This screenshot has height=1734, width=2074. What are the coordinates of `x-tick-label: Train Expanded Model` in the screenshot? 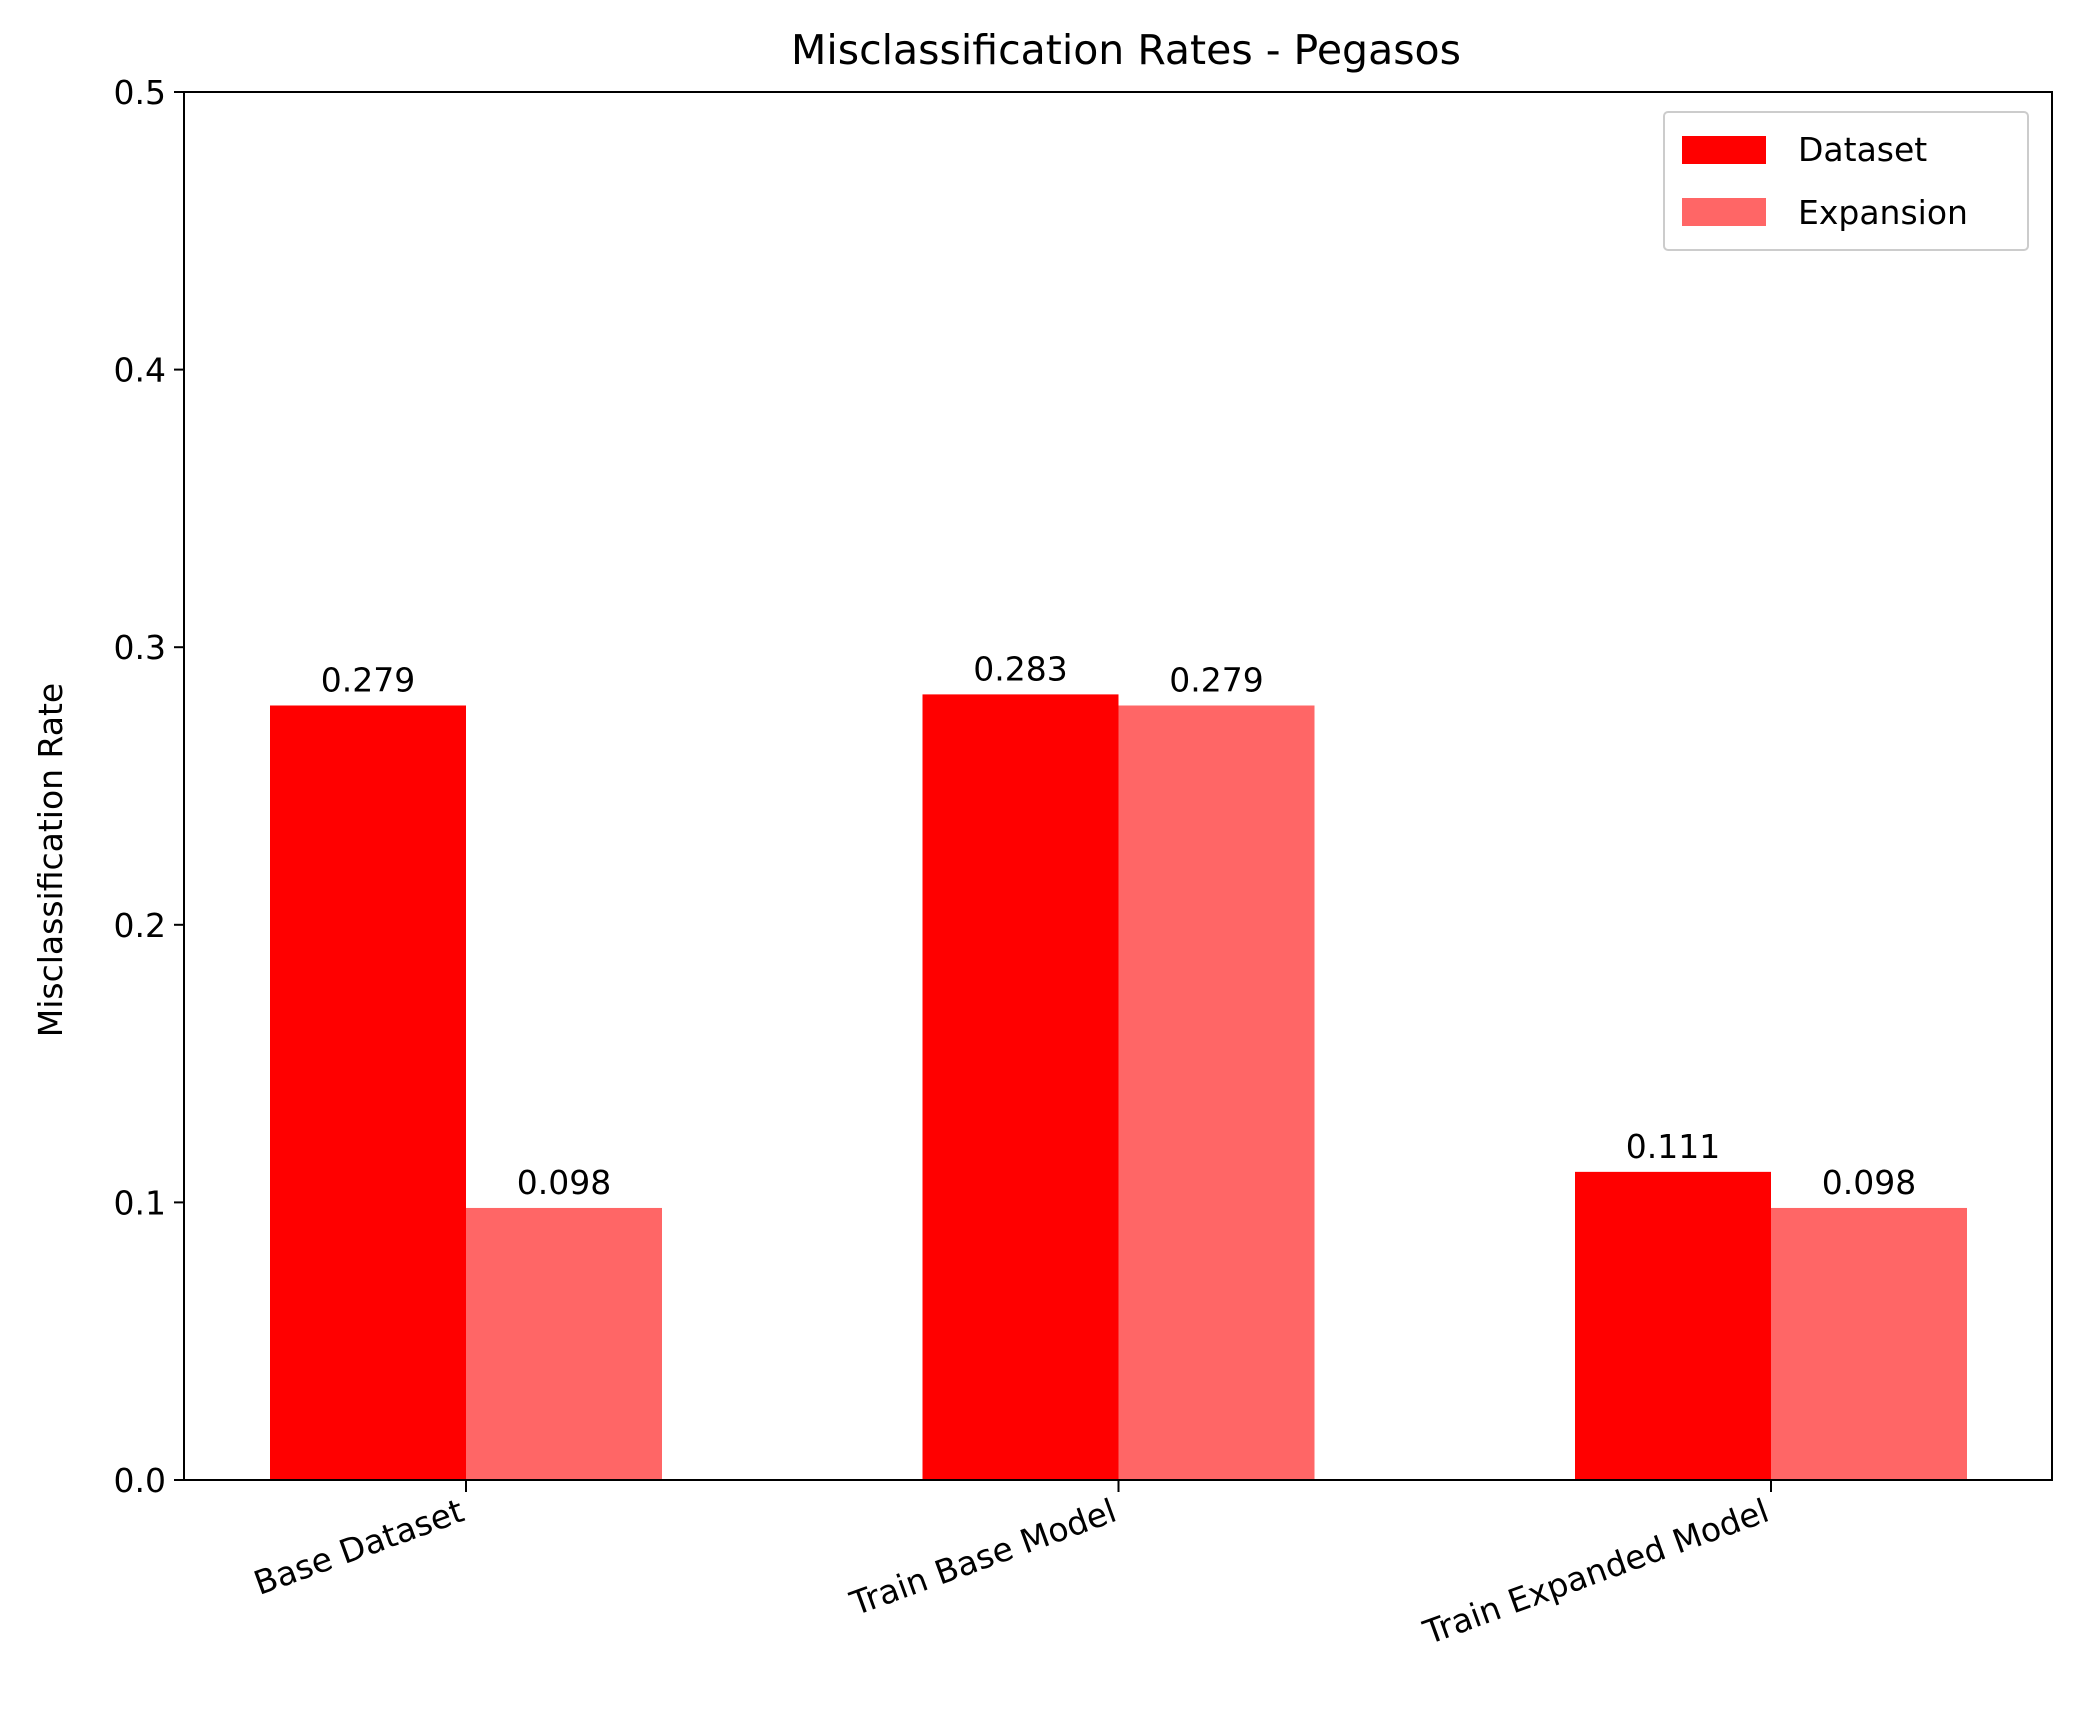 It's located at (1595, 1571).